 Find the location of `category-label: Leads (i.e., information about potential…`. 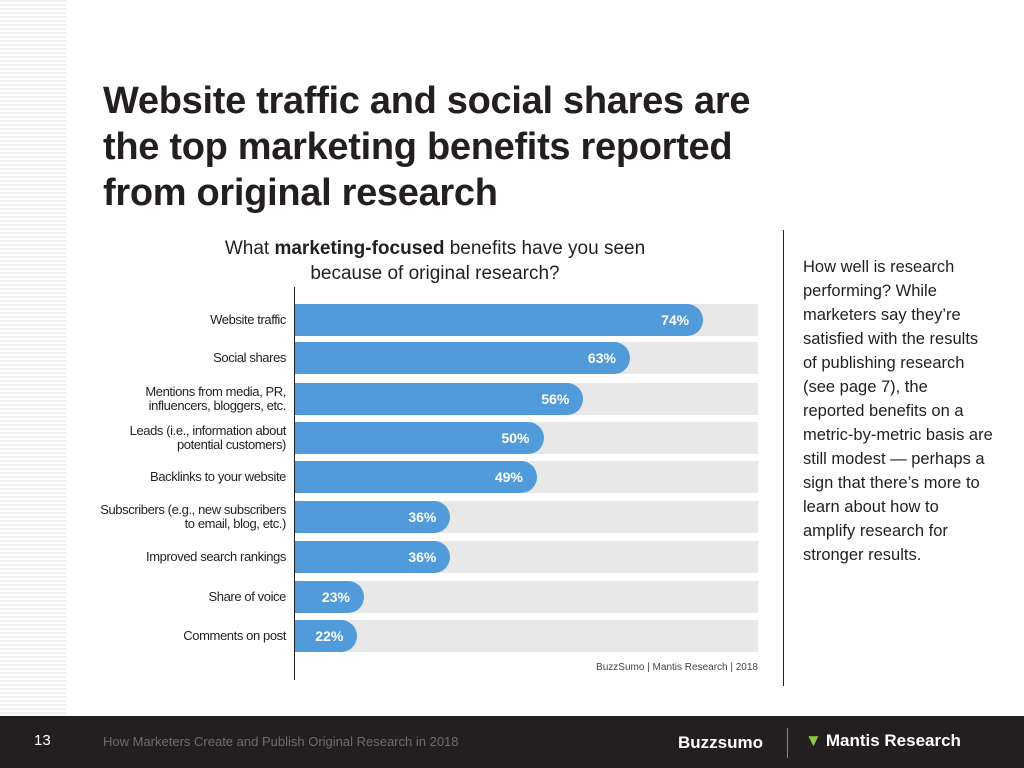

category-label: Leads (i.e., information about potential… is located at coordinates (208, 437).